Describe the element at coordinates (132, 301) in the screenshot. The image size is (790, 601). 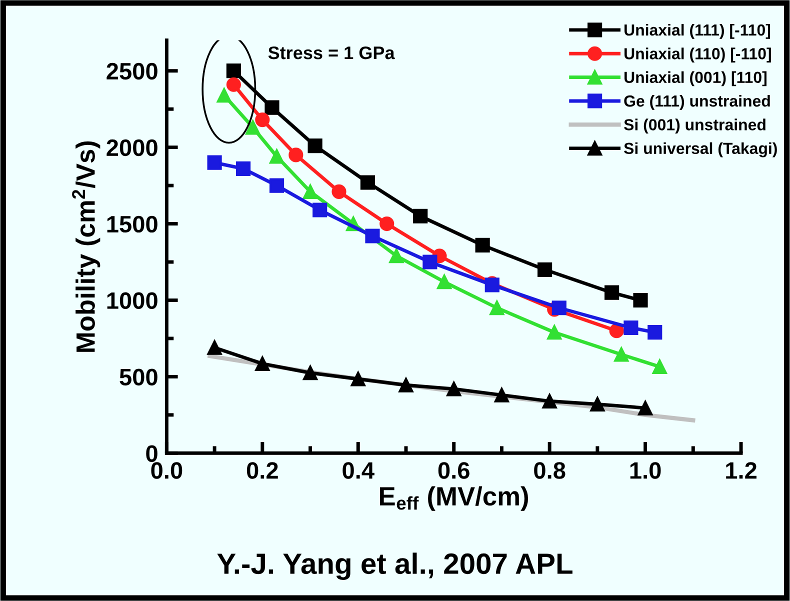
I see `y-tick-label: 1000` at that location.